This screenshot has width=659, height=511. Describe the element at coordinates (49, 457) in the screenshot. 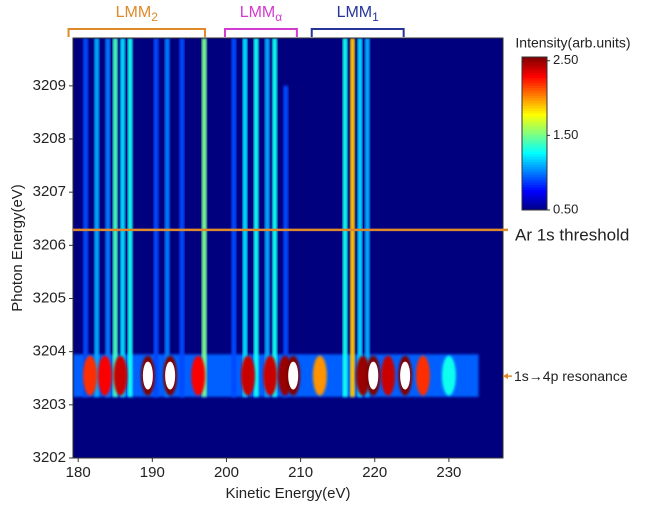

I see `y-tick-label: 3202` at that location.